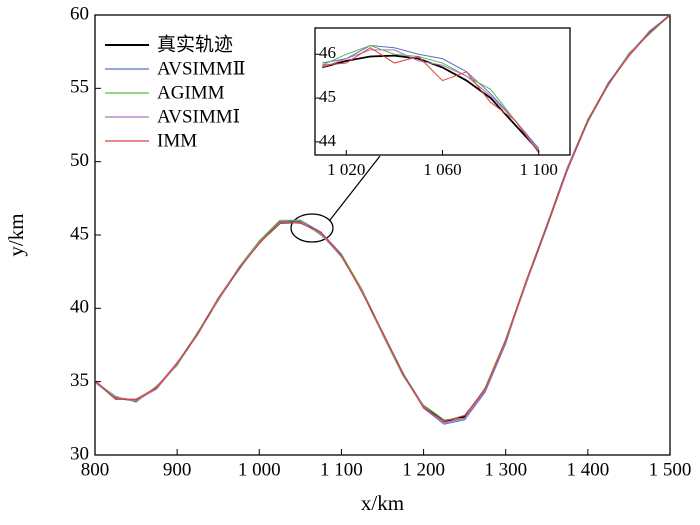 This screenshot has height=525, width=700. Describe the element at coordinates (79, 453) in the screenshot. I see `y-tick-label: 30` at that location.